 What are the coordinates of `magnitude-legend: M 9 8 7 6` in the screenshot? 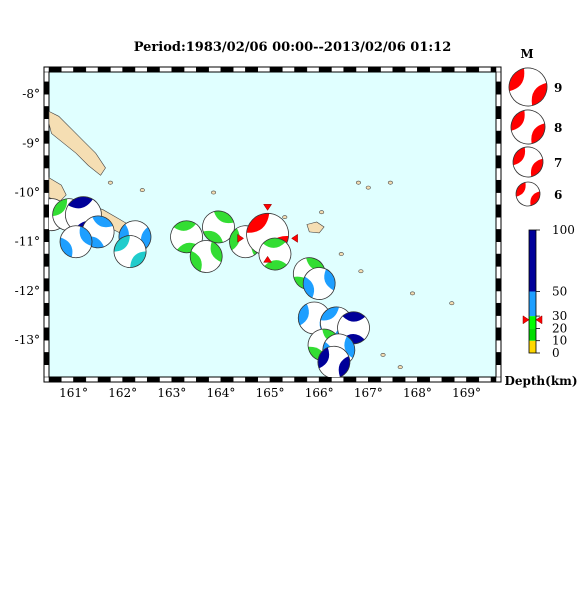 It's located at (535, 127).